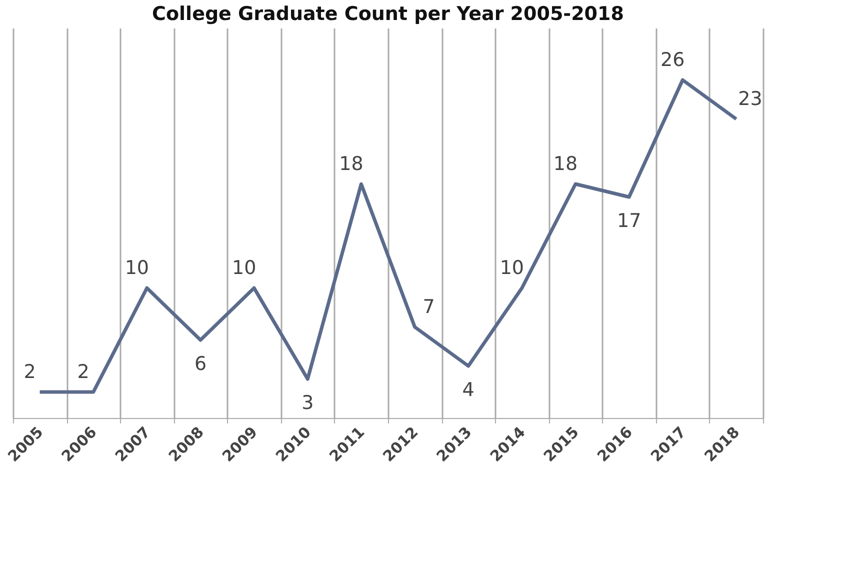 The height and width of the screenshot is (569, 841). What do you see at coordinates (468, 390) in the screenshot?
I see `data-label: 4` at bounding box center [468, 390].